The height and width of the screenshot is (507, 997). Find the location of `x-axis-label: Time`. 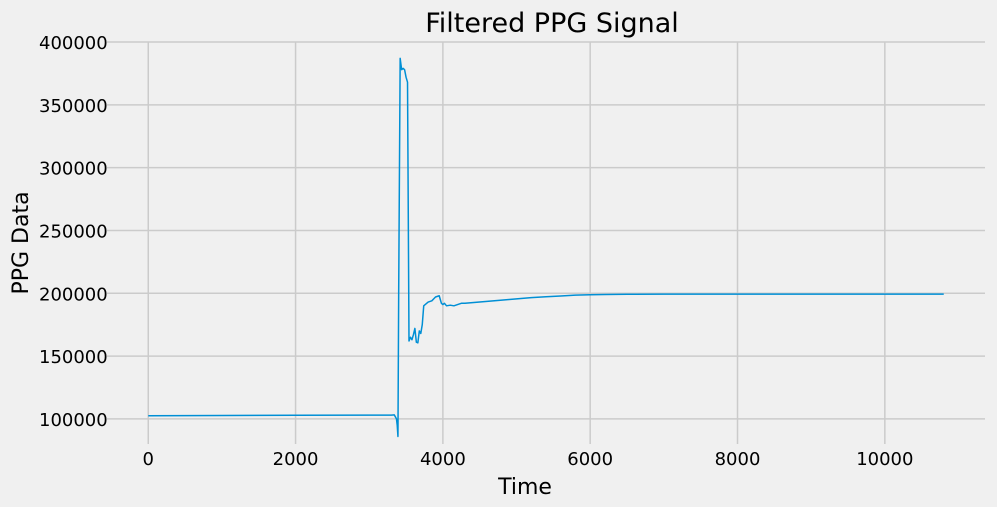

x-axis-label: Time is located at coordinates (524, 487).